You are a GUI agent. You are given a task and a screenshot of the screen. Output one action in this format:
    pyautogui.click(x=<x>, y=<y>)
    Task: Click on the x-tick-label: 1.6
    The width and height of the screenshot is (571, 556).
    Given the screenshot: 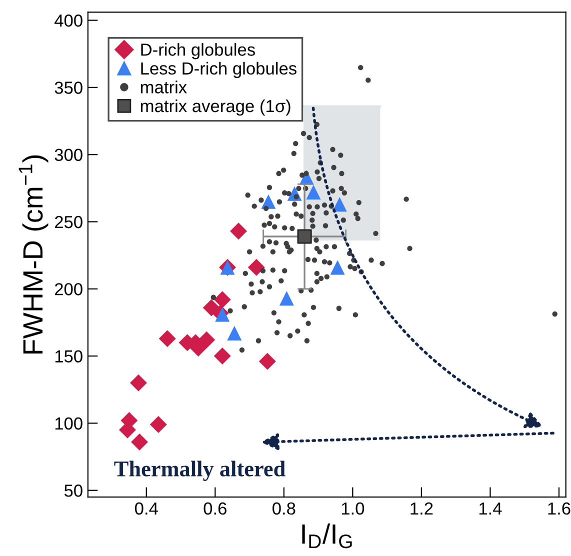 What is the action you would take?
    pyautogui.click(x=559, y=508)
    